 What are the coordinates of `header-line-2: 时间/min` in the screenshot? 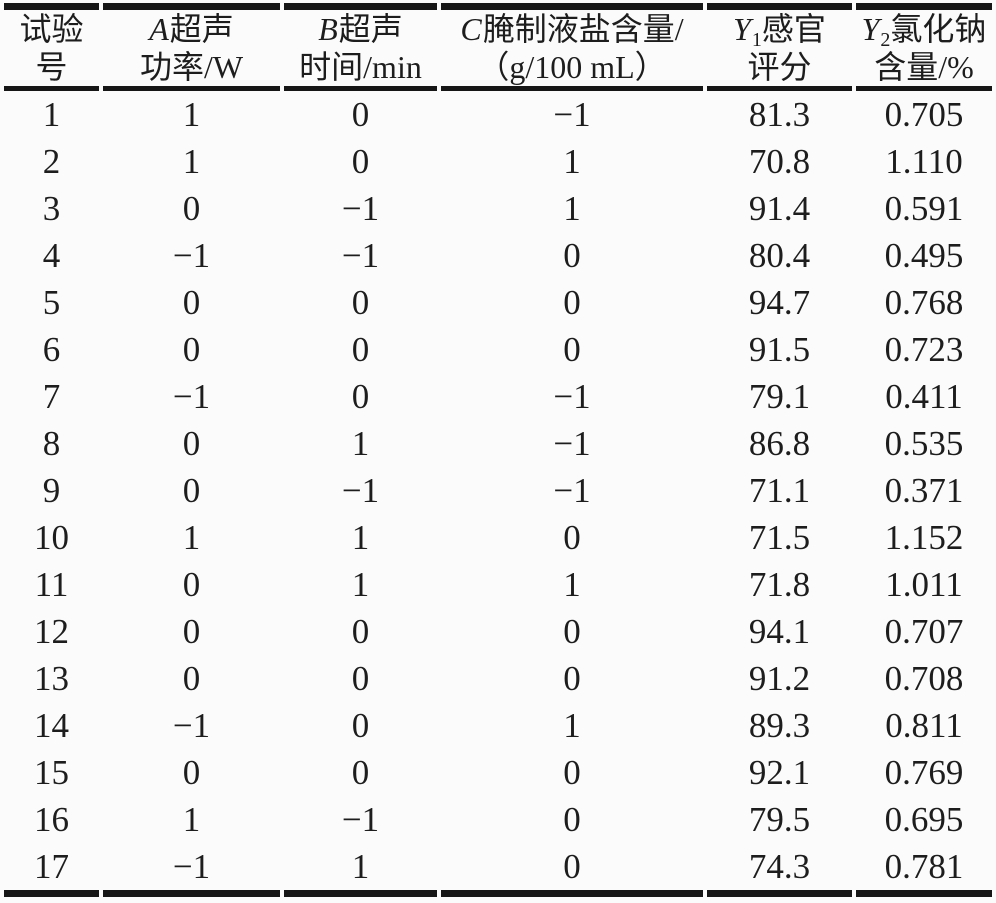 It's located at (360, 67).